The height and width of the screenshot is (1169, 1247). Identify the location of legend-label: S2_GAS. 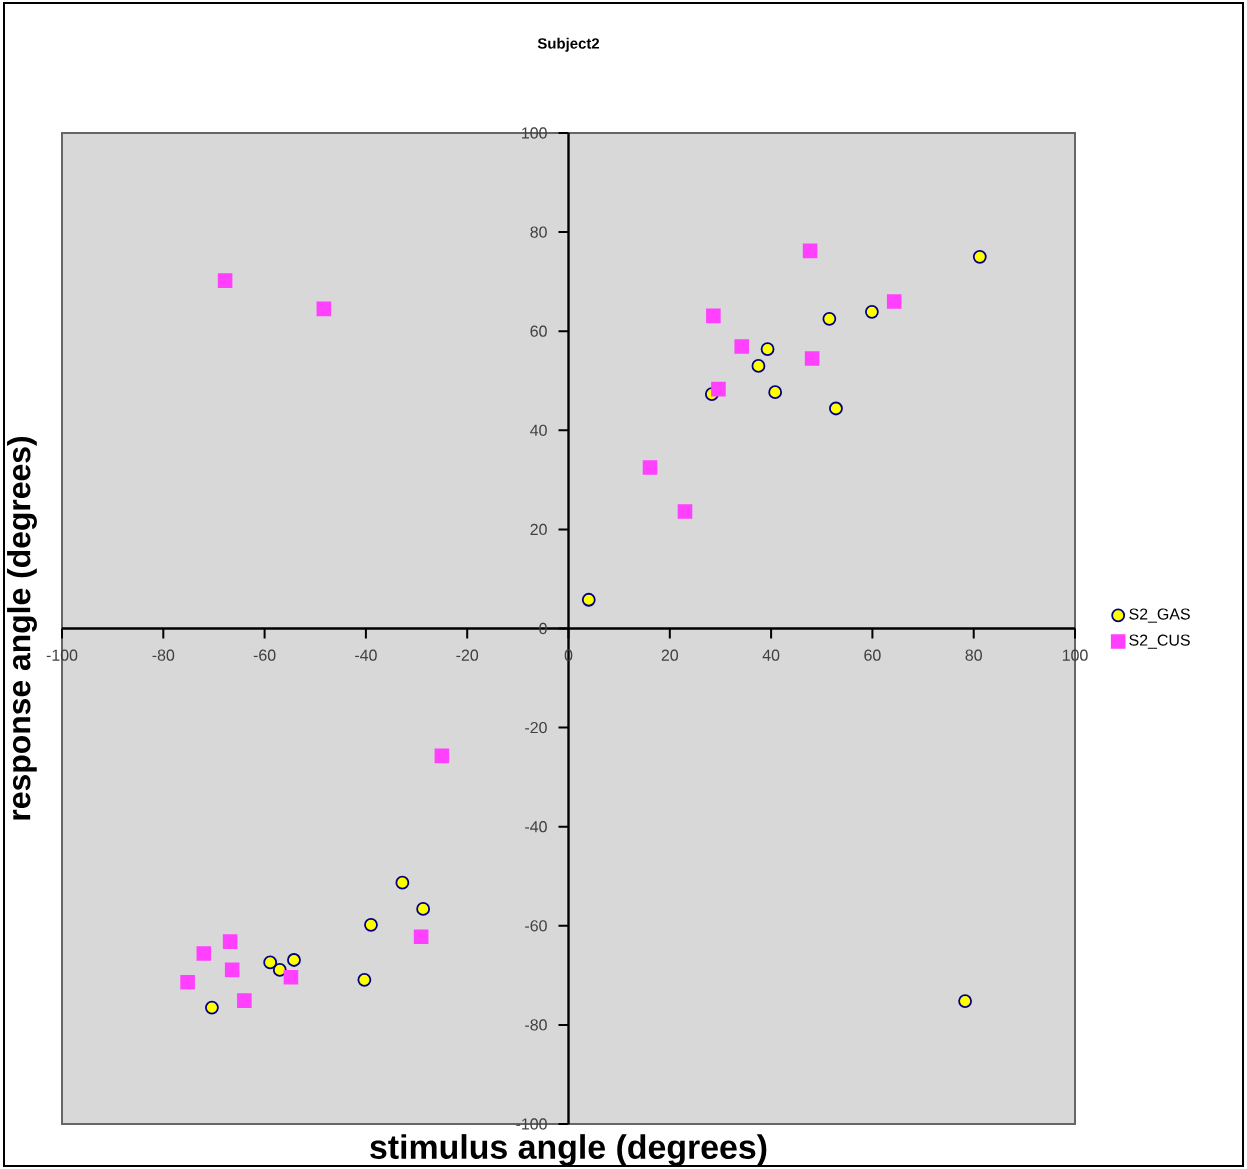
(1159, 615).